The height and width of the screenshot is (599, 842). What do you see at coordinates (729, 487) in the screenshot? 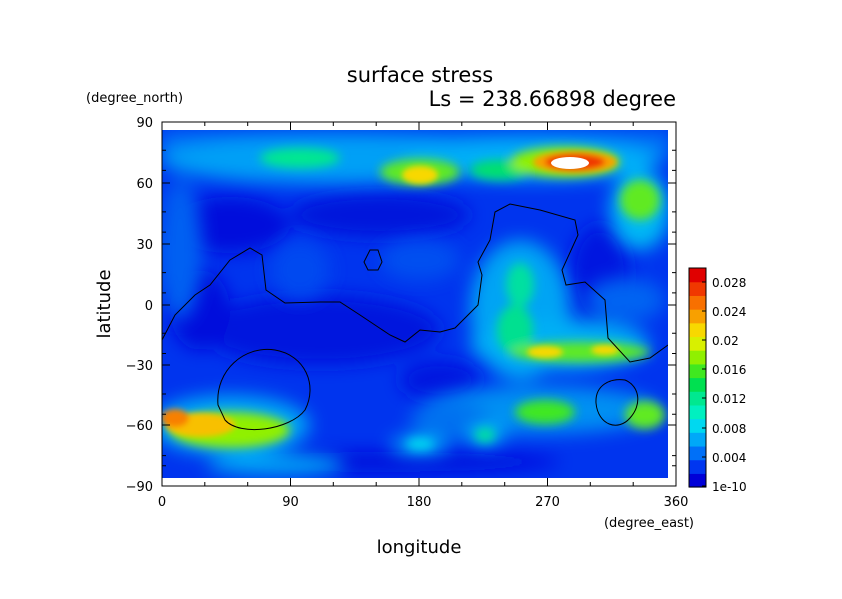
I see `colorbar-label: 1e-10` at bounding box center [729, 487].